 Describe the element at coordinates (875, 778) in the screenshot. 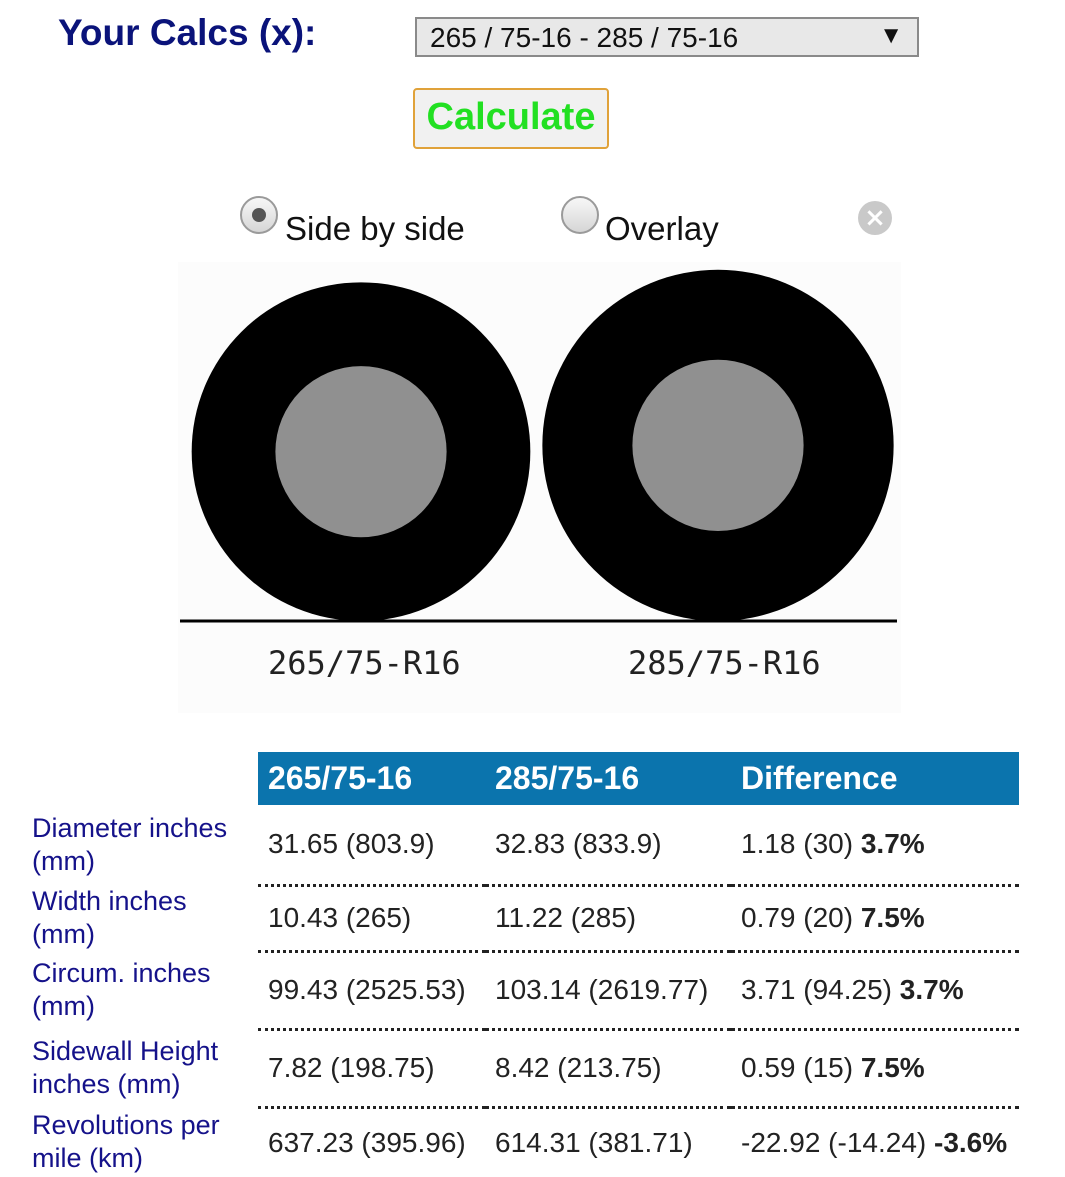

I see `header-difference: Difference` at that location.